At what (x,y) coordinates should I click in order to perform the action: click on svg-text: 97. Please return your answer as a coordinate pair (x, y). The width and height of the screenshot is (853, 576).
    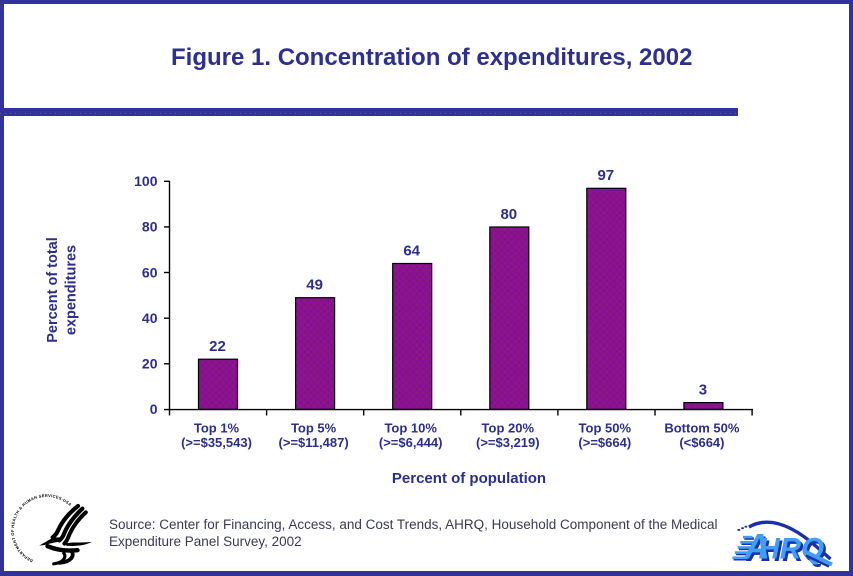
    Looking at the image, I should click on (605, 175).